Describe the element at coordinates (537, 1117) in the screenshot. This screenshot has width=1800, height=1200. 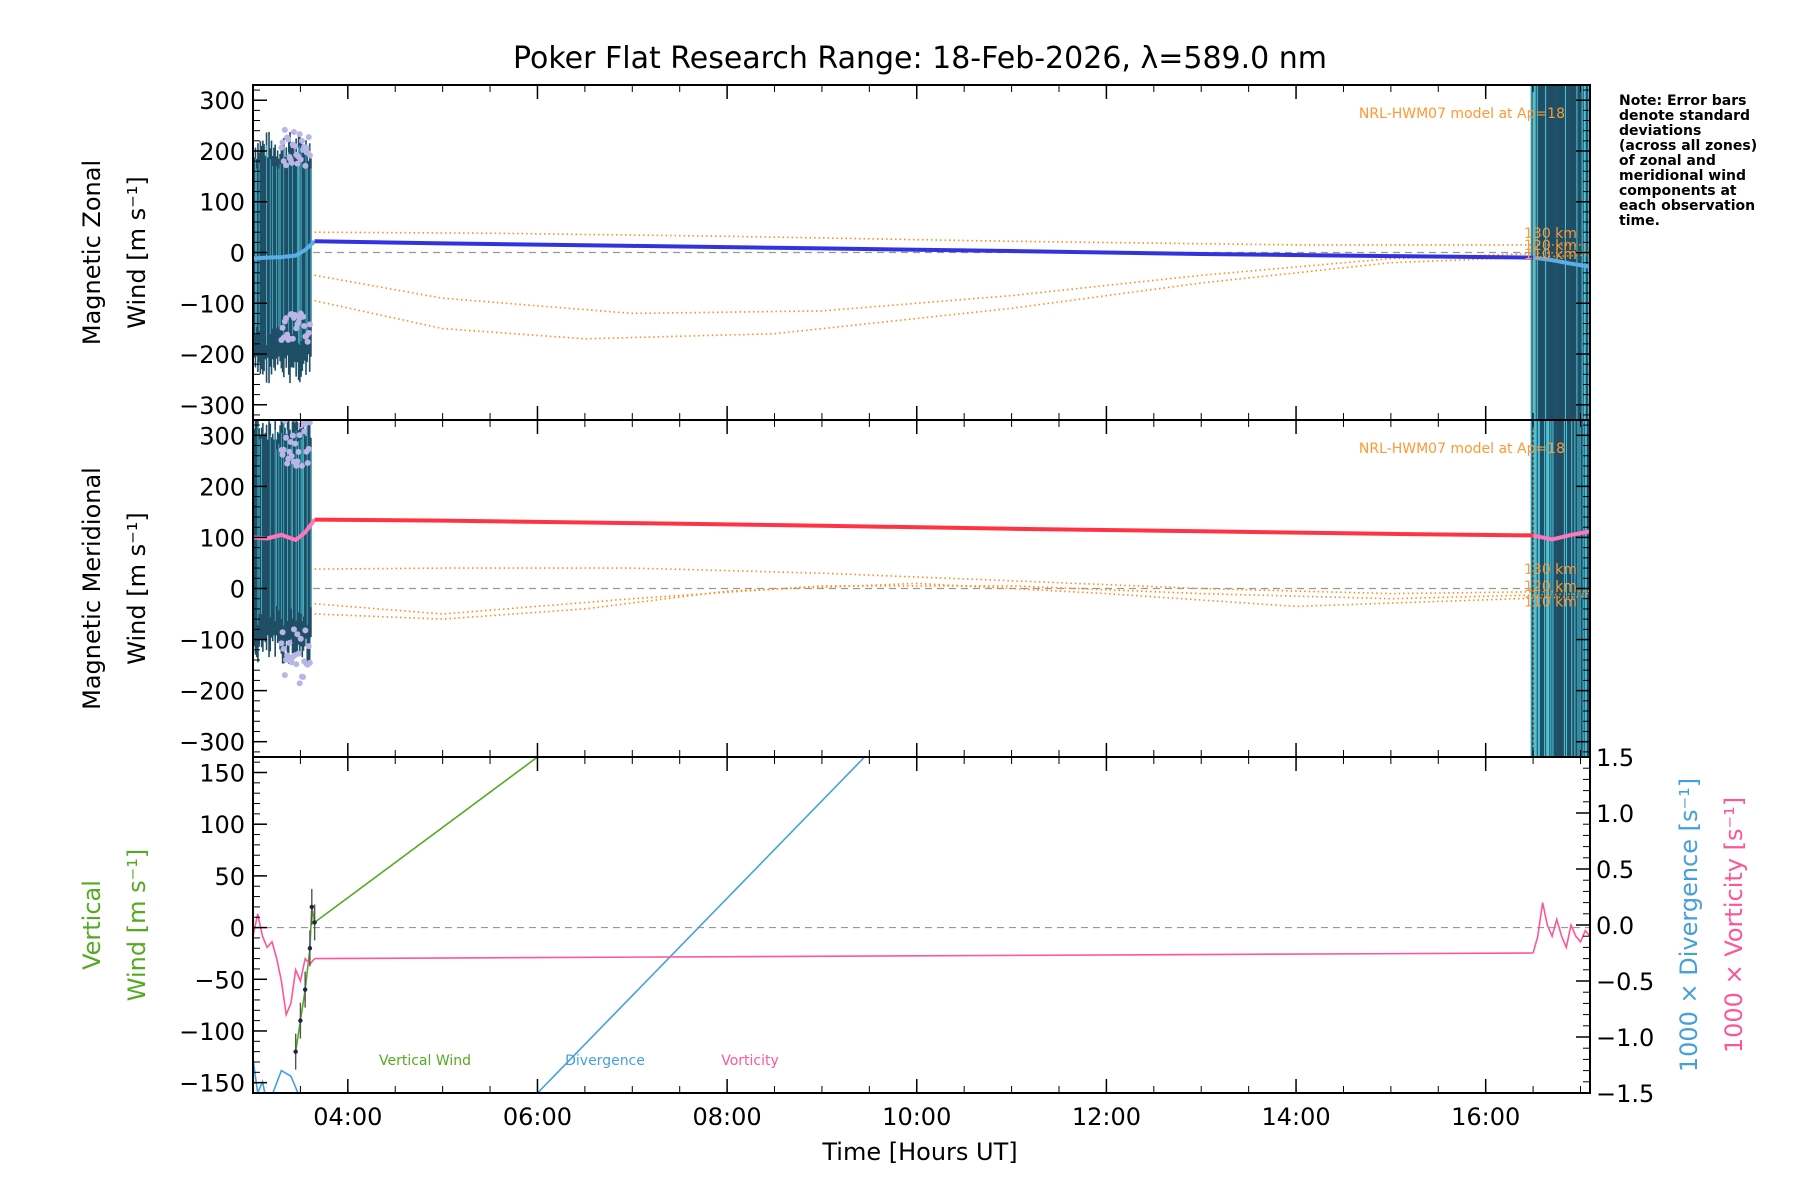
I see `x-tick-label: 06:00` at that location.